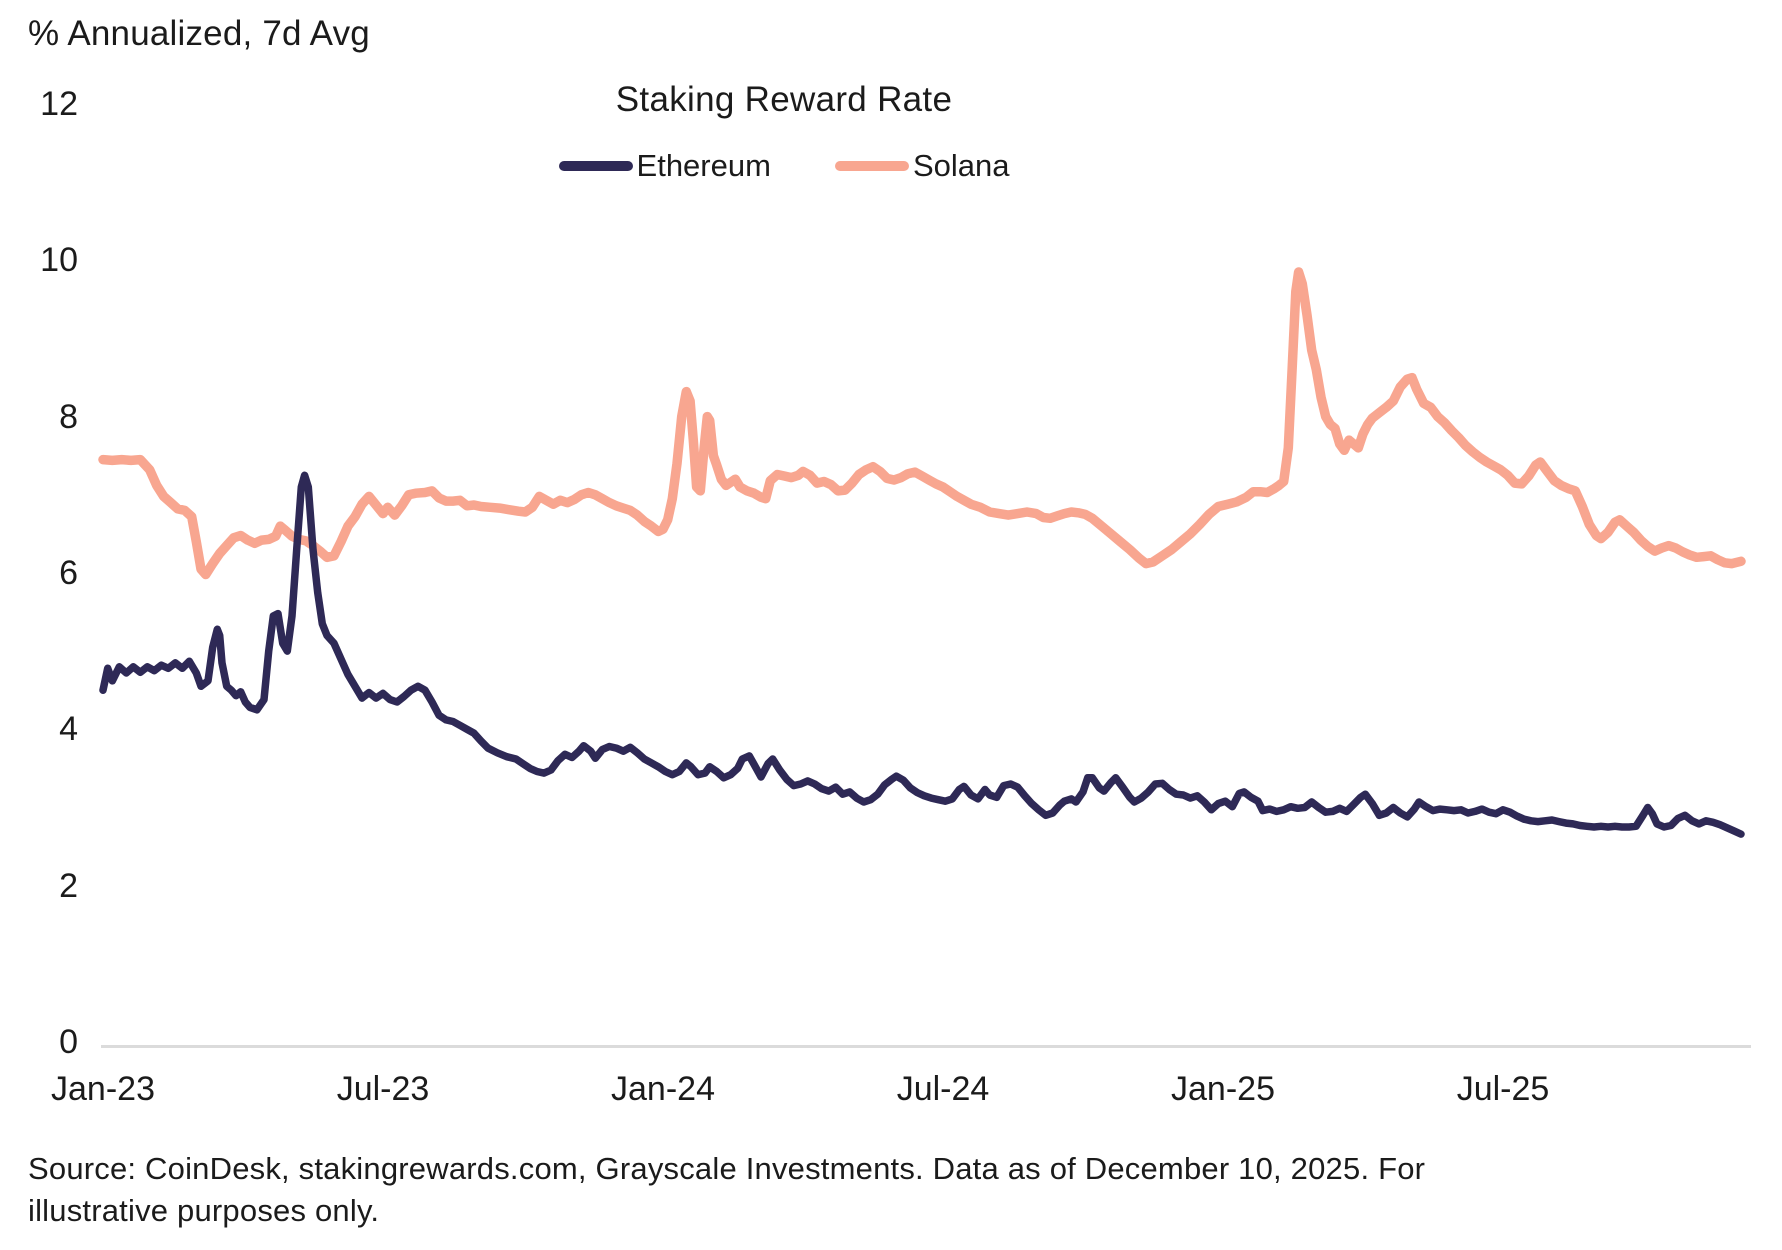 The height and width of the screenshot is (1250, 1782). What do you see at coordinates (943, 1089) in the screenshot?
I see `x-tick-label: Jul-24` at bounding box center [943, 1089].